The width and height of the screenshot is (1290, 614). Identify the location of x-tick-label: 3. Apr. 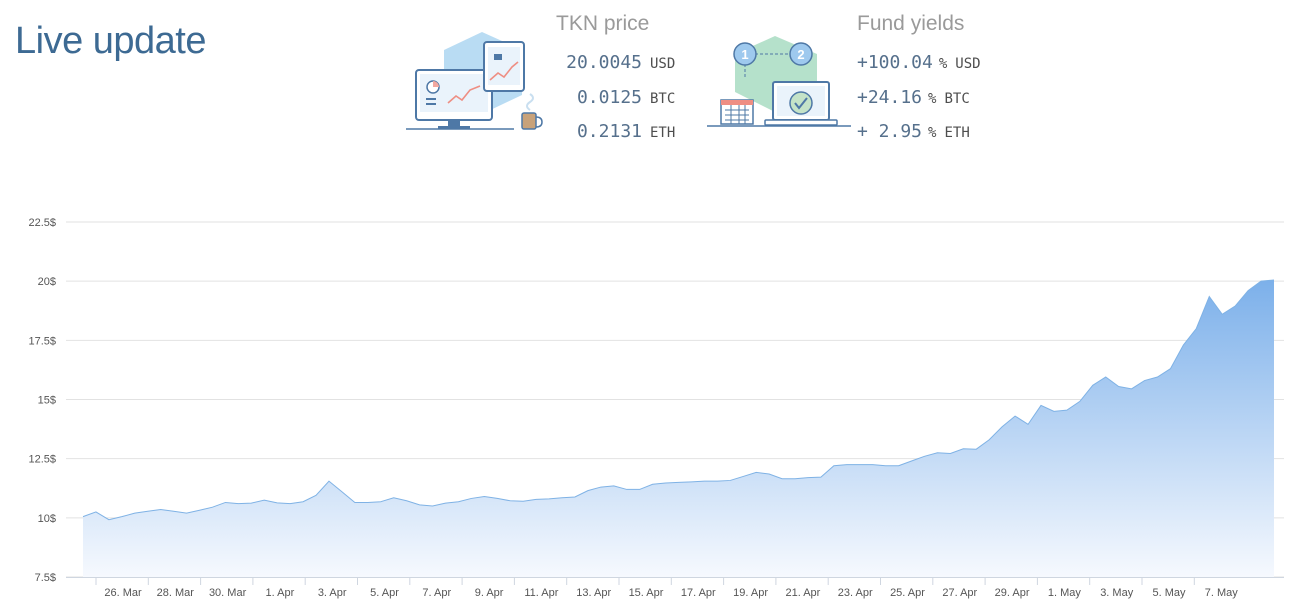
(332, 593).